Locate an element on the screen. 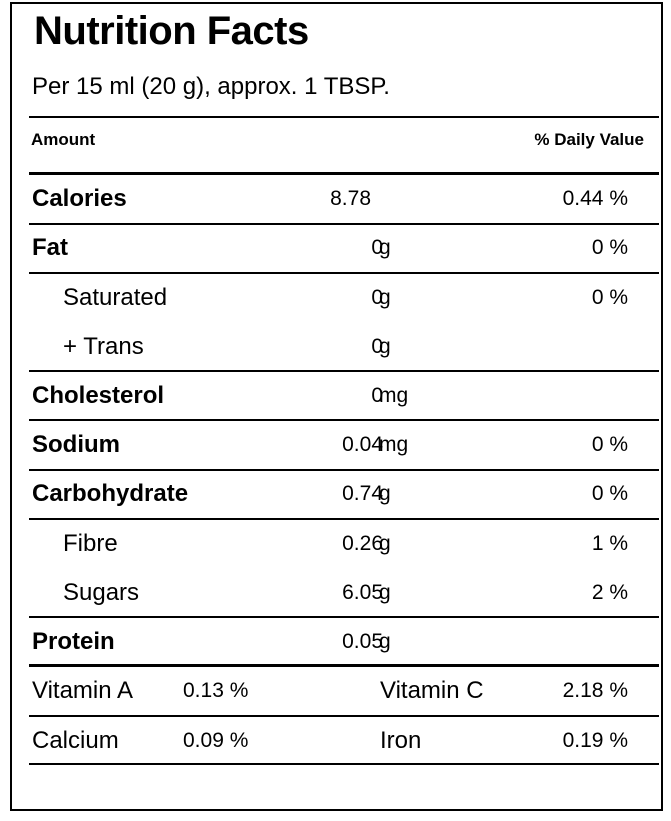  nutrient-amount: 0.74 is located at coordinates (362, 493).